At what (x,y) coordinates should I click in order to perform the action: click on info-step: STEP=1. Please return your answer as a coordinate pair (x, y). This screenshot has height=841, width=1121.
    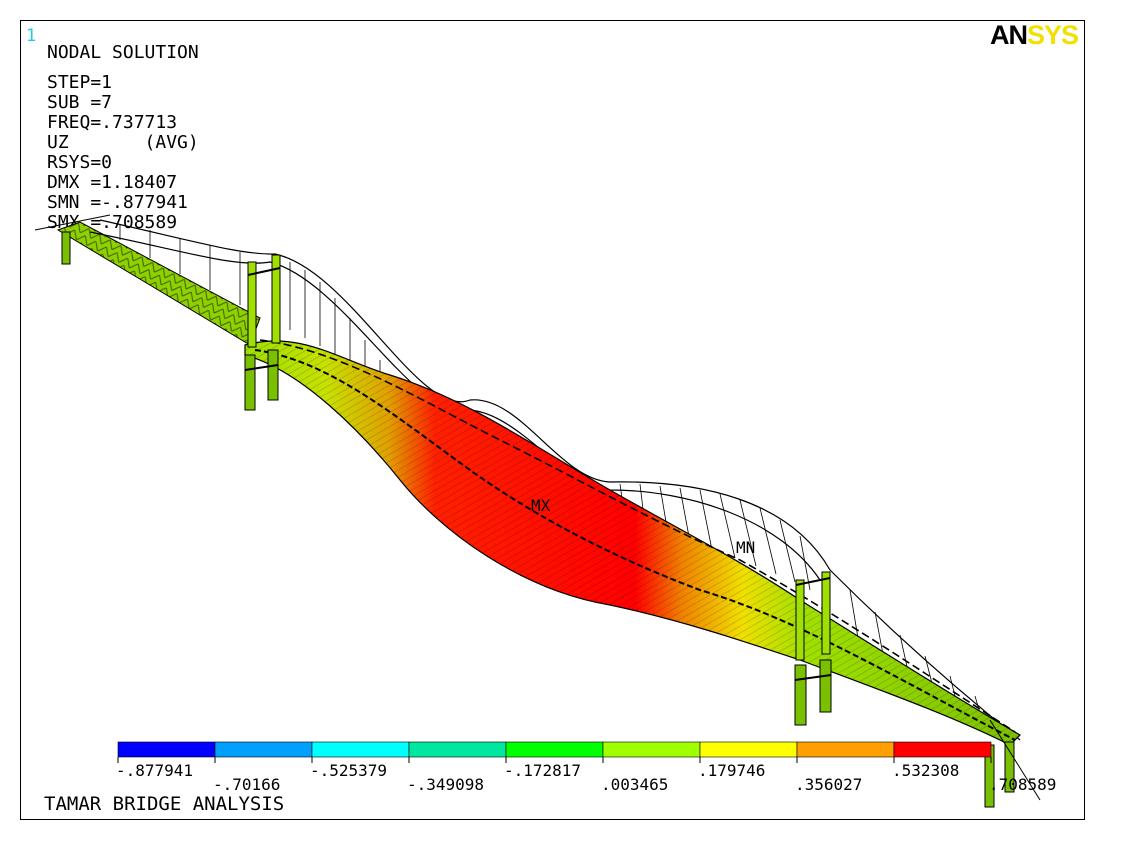
    Looking at the image, I should click on (80, 82).